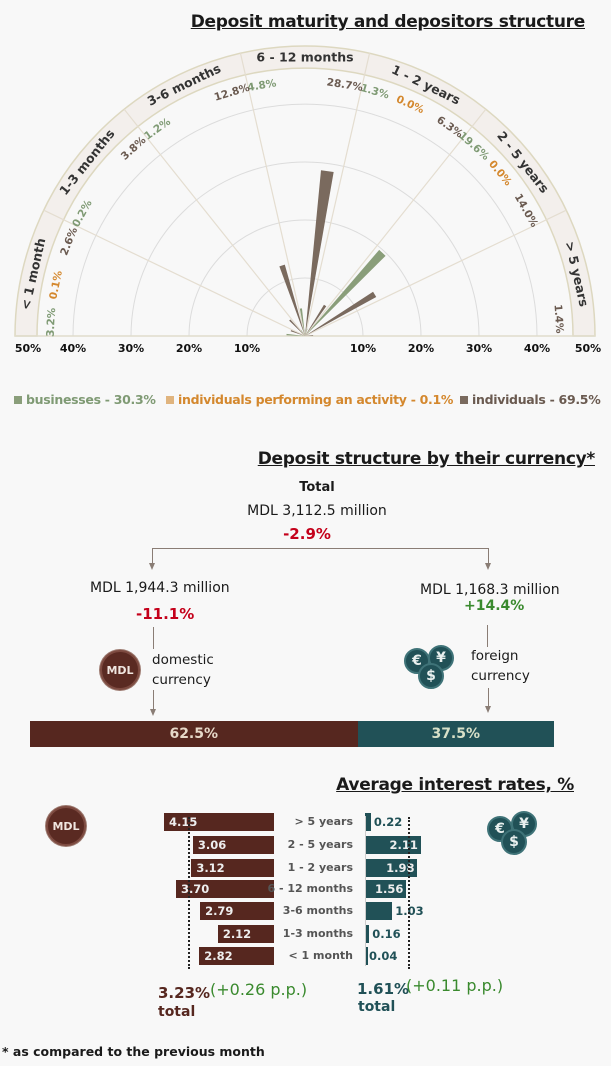 The image size is (611, 1066). Describe the element at coordinates (82, 214) in the screenshot. I see `value-label: 0.2%` at that location.